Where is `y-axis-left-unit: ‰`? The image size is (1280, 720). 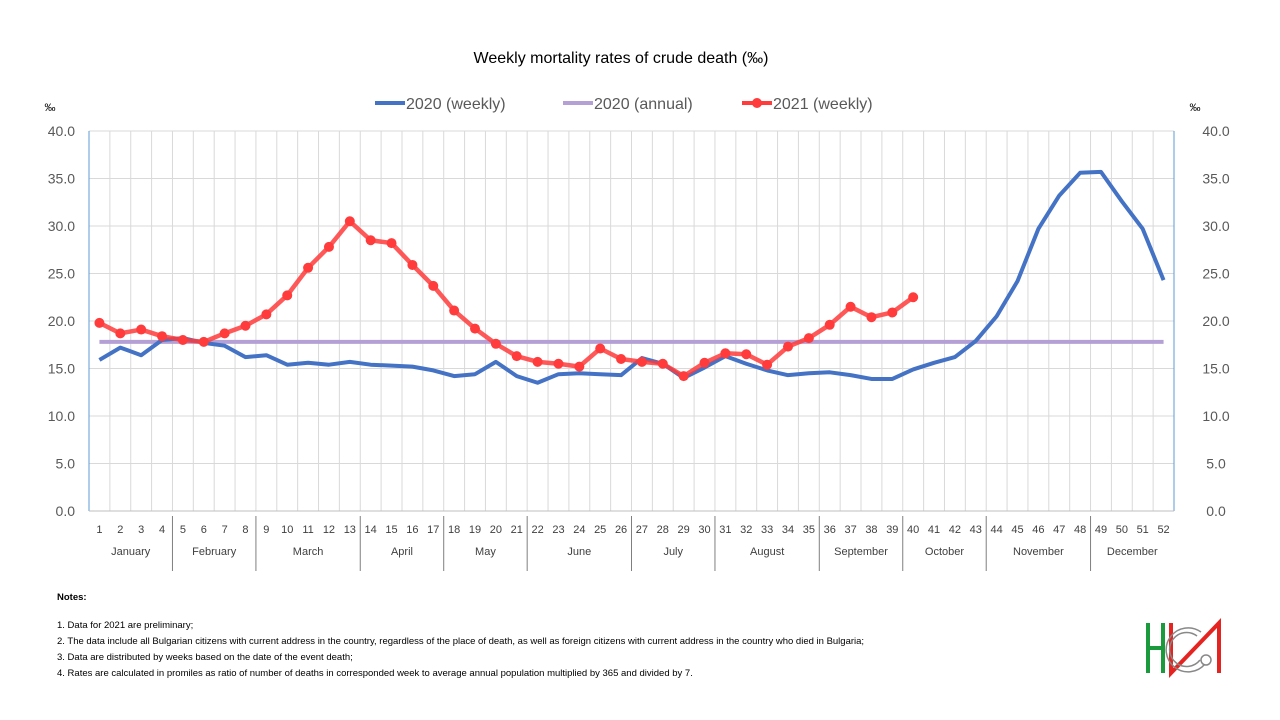
y-axis-left-unit: ‰ is located at coordinates (50, 108).